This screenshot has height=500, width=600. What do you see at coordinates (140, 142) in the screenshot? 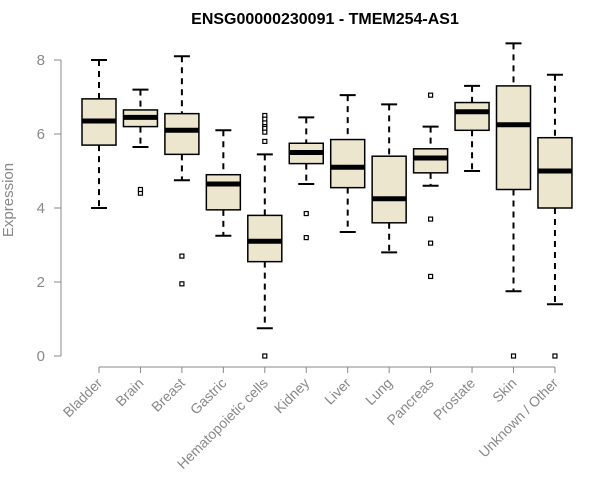
I see `box-brain` at bounding box center [140, 142].